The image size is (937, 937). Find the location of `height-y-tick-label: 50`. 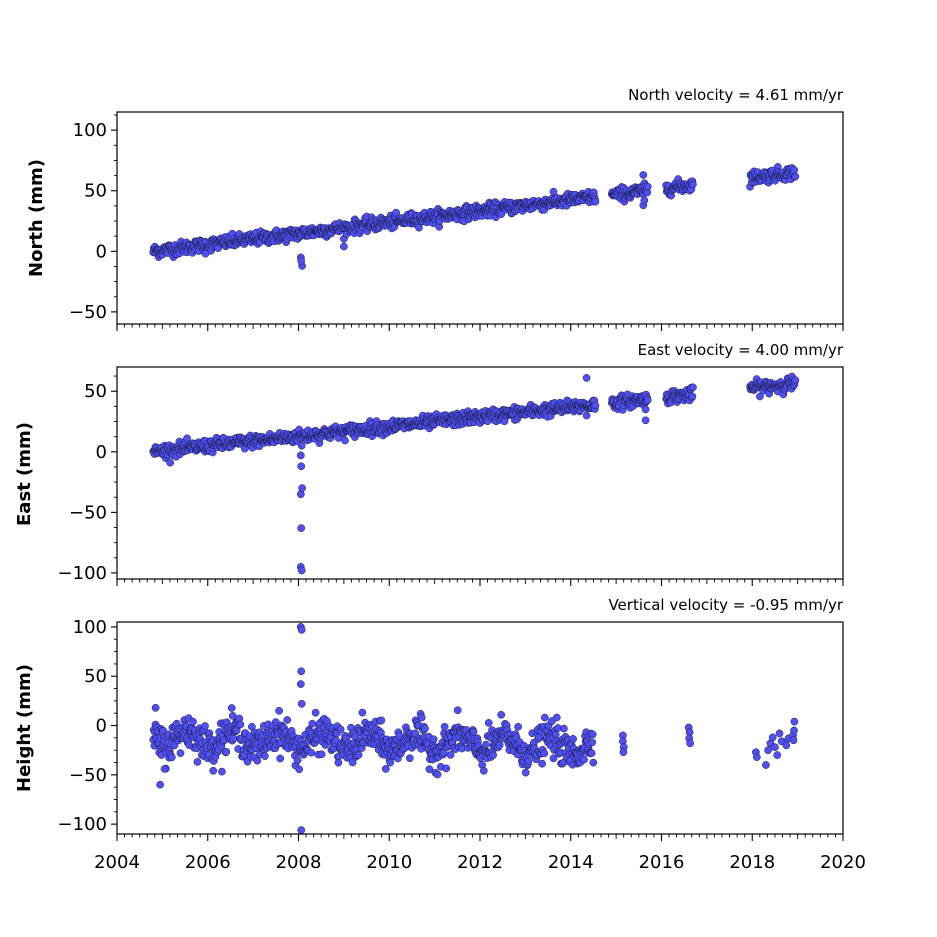

height-y-tick-label: 50 is located at coordinates (95, 676).